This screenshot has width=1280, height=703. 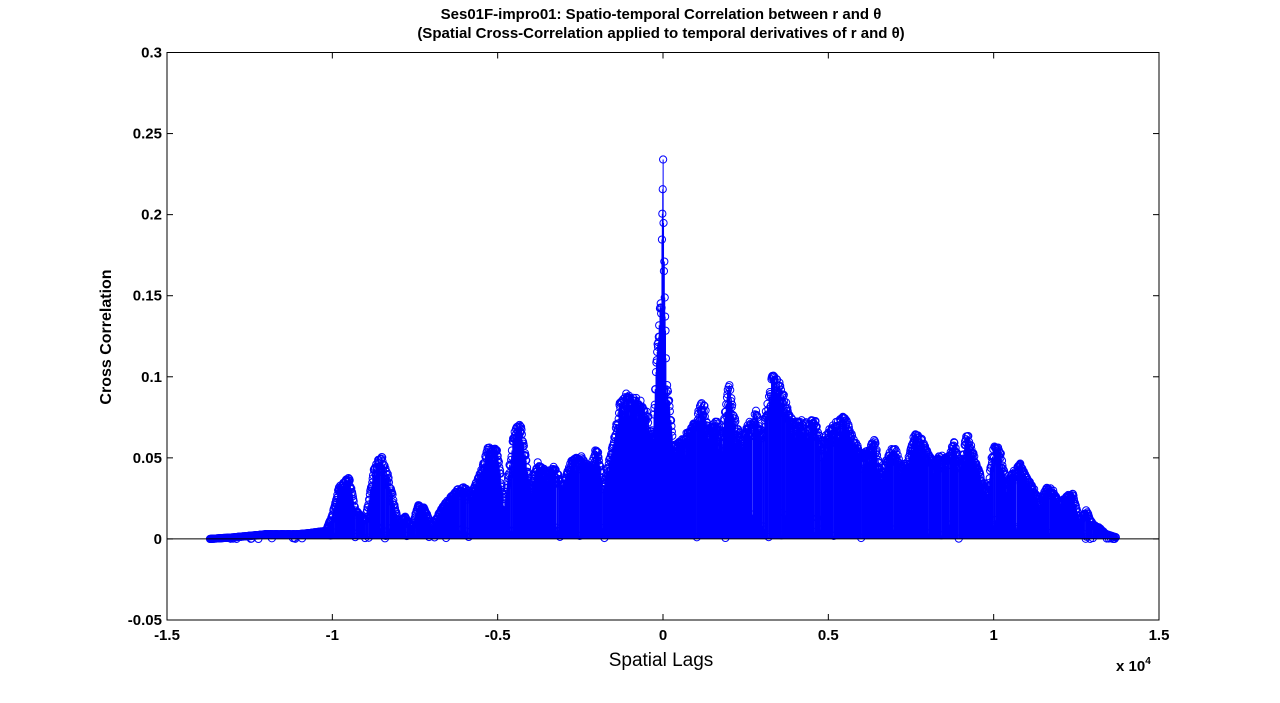 What do you see at coordinates (498, 635) in the screenshot?
I see `x-tick-label: -0.5` at bounding box center [498, 635].